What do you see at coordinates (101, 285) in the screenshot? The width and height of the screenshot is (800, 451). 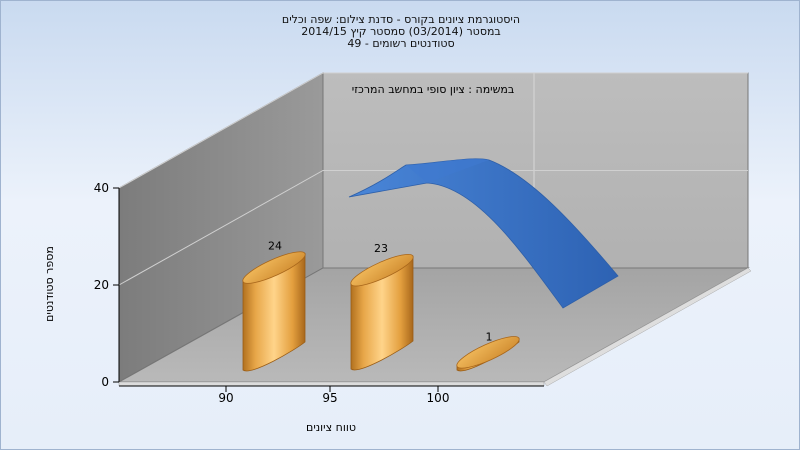 I see `y-tick-label: 20` at bounding box center [101, 285].